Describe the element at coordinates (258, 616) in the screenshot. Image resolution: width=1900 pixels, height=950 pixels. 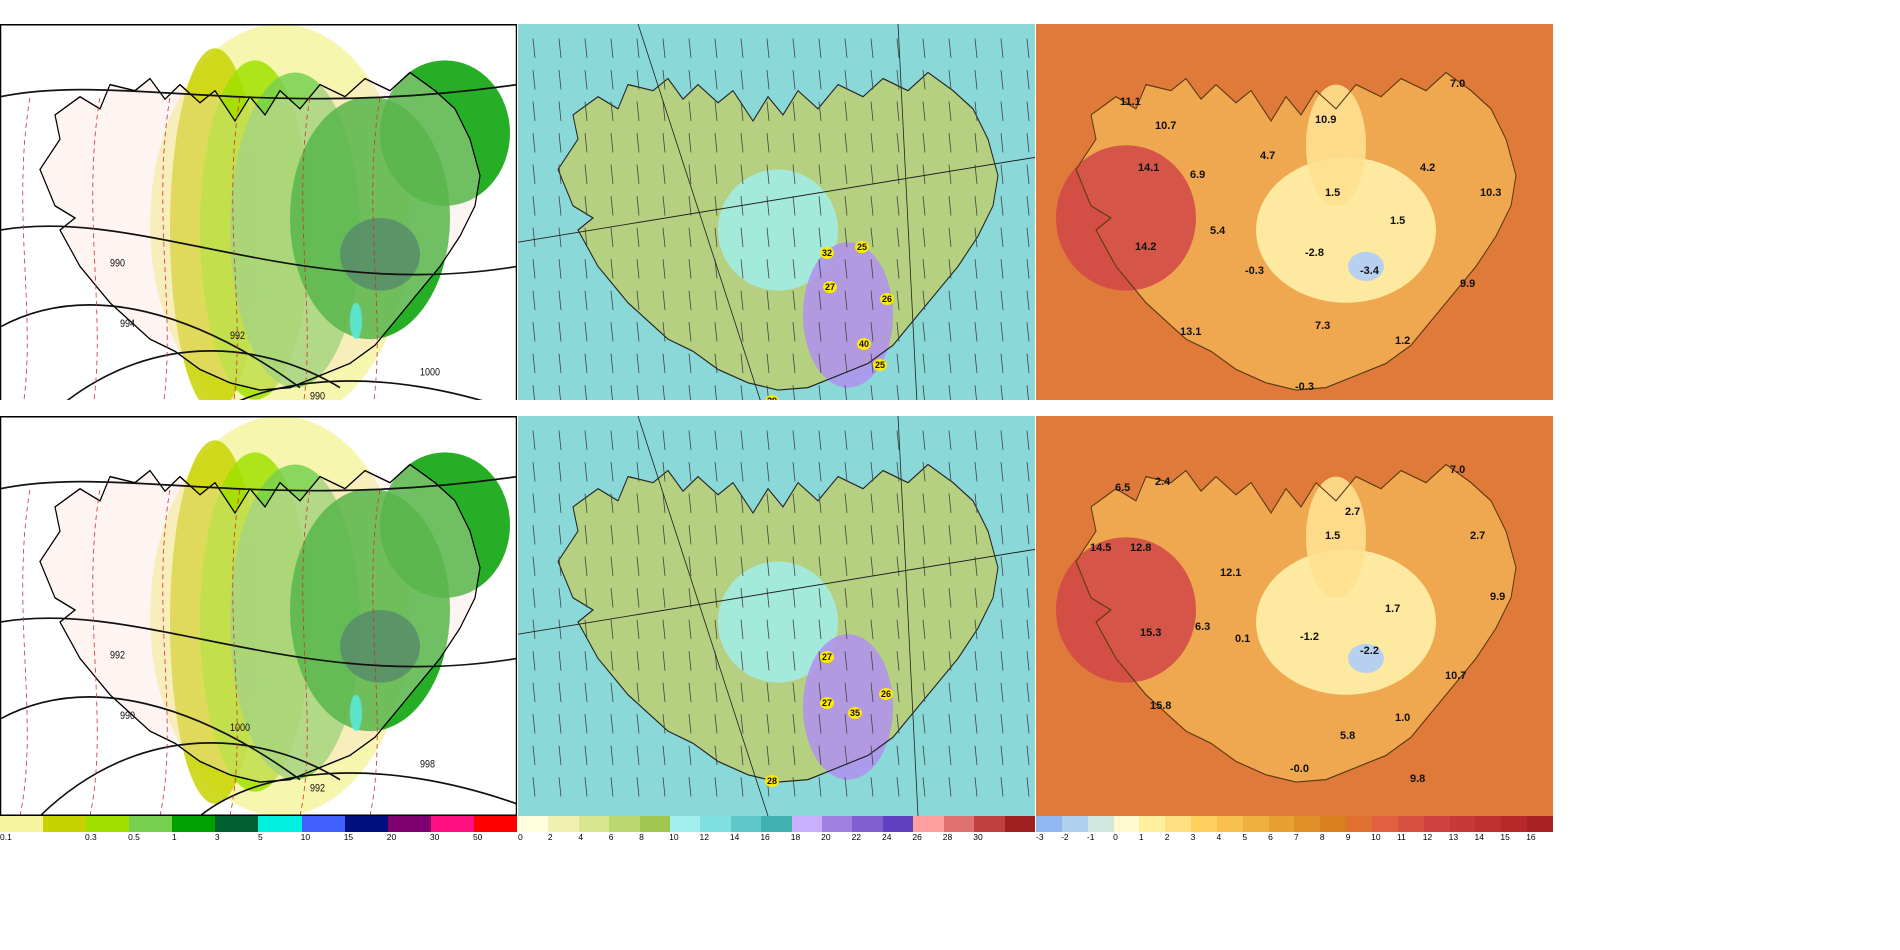
I see `precip-map-svg: 992 992 990 1000 998` at that location.